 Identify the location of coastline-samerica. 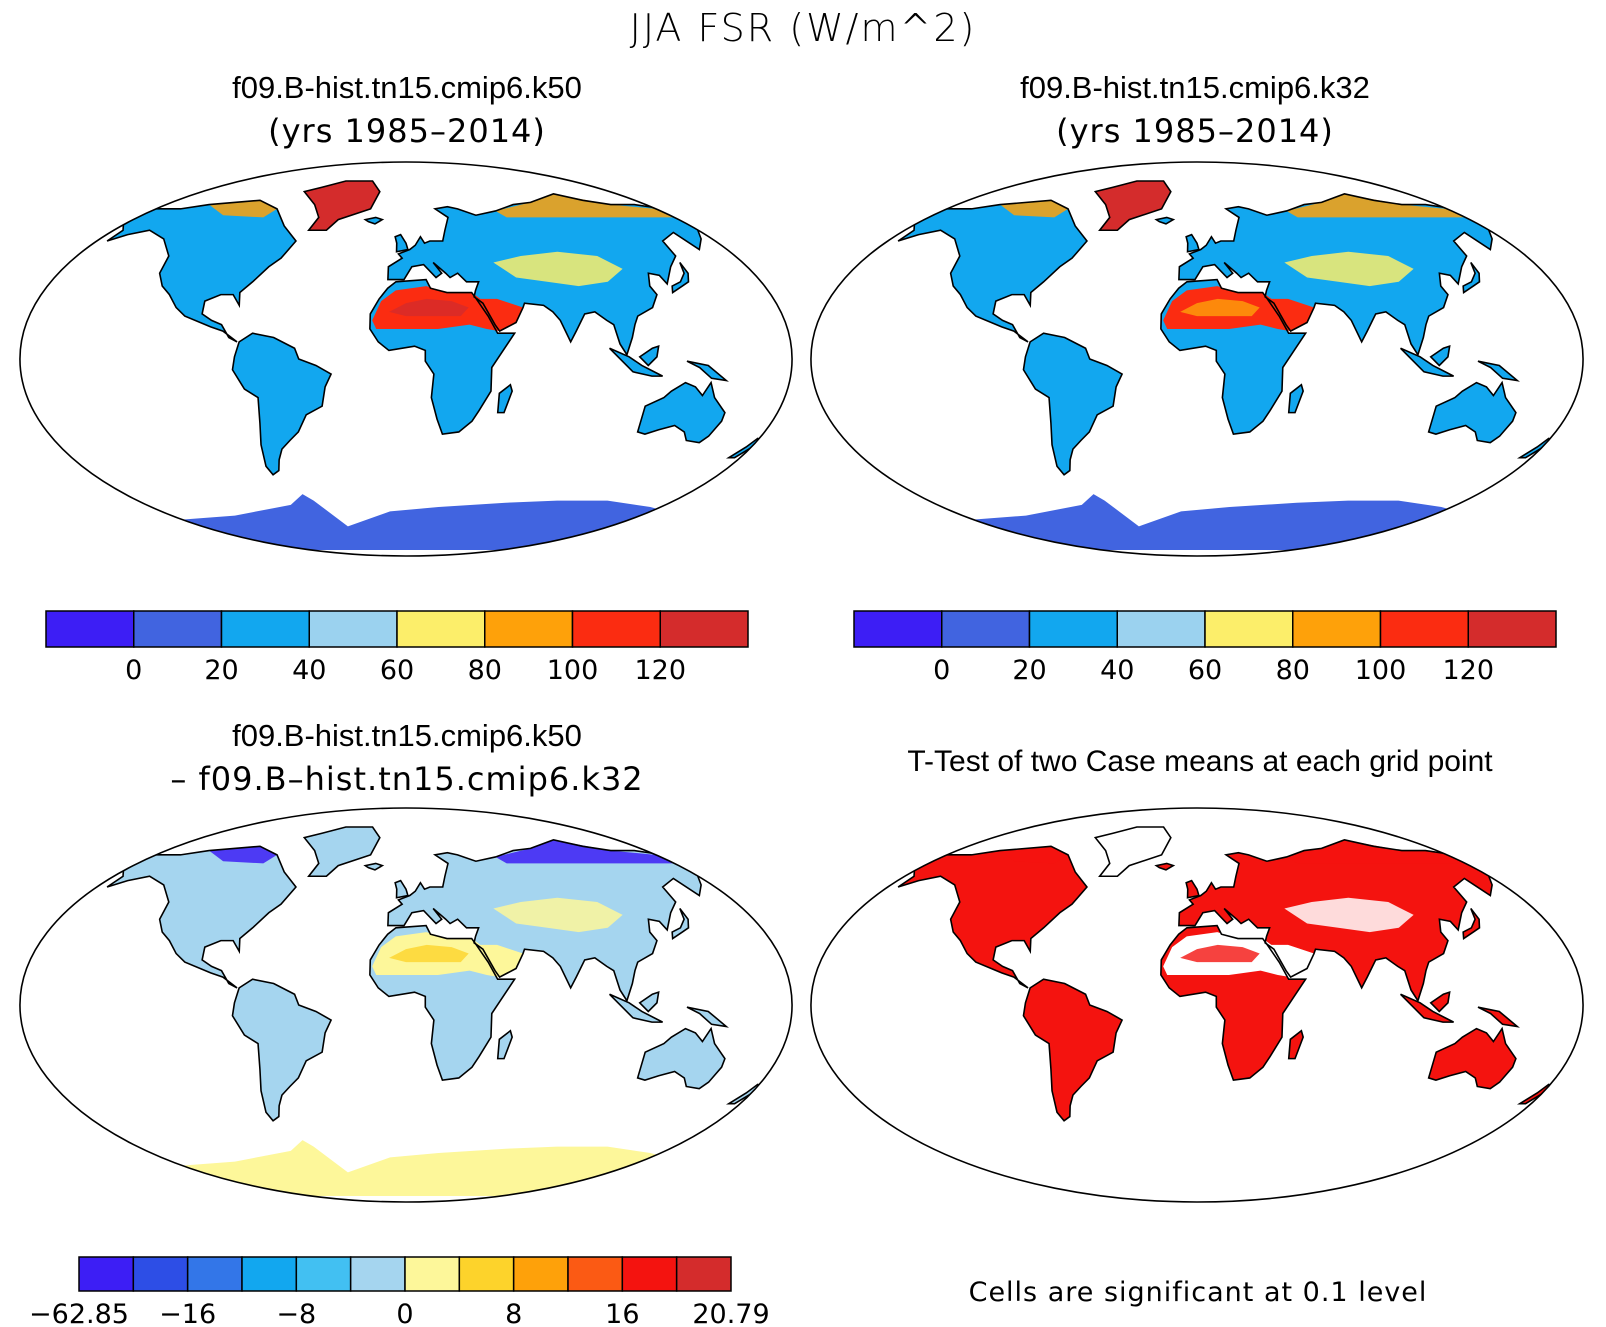
(1073, 1050).